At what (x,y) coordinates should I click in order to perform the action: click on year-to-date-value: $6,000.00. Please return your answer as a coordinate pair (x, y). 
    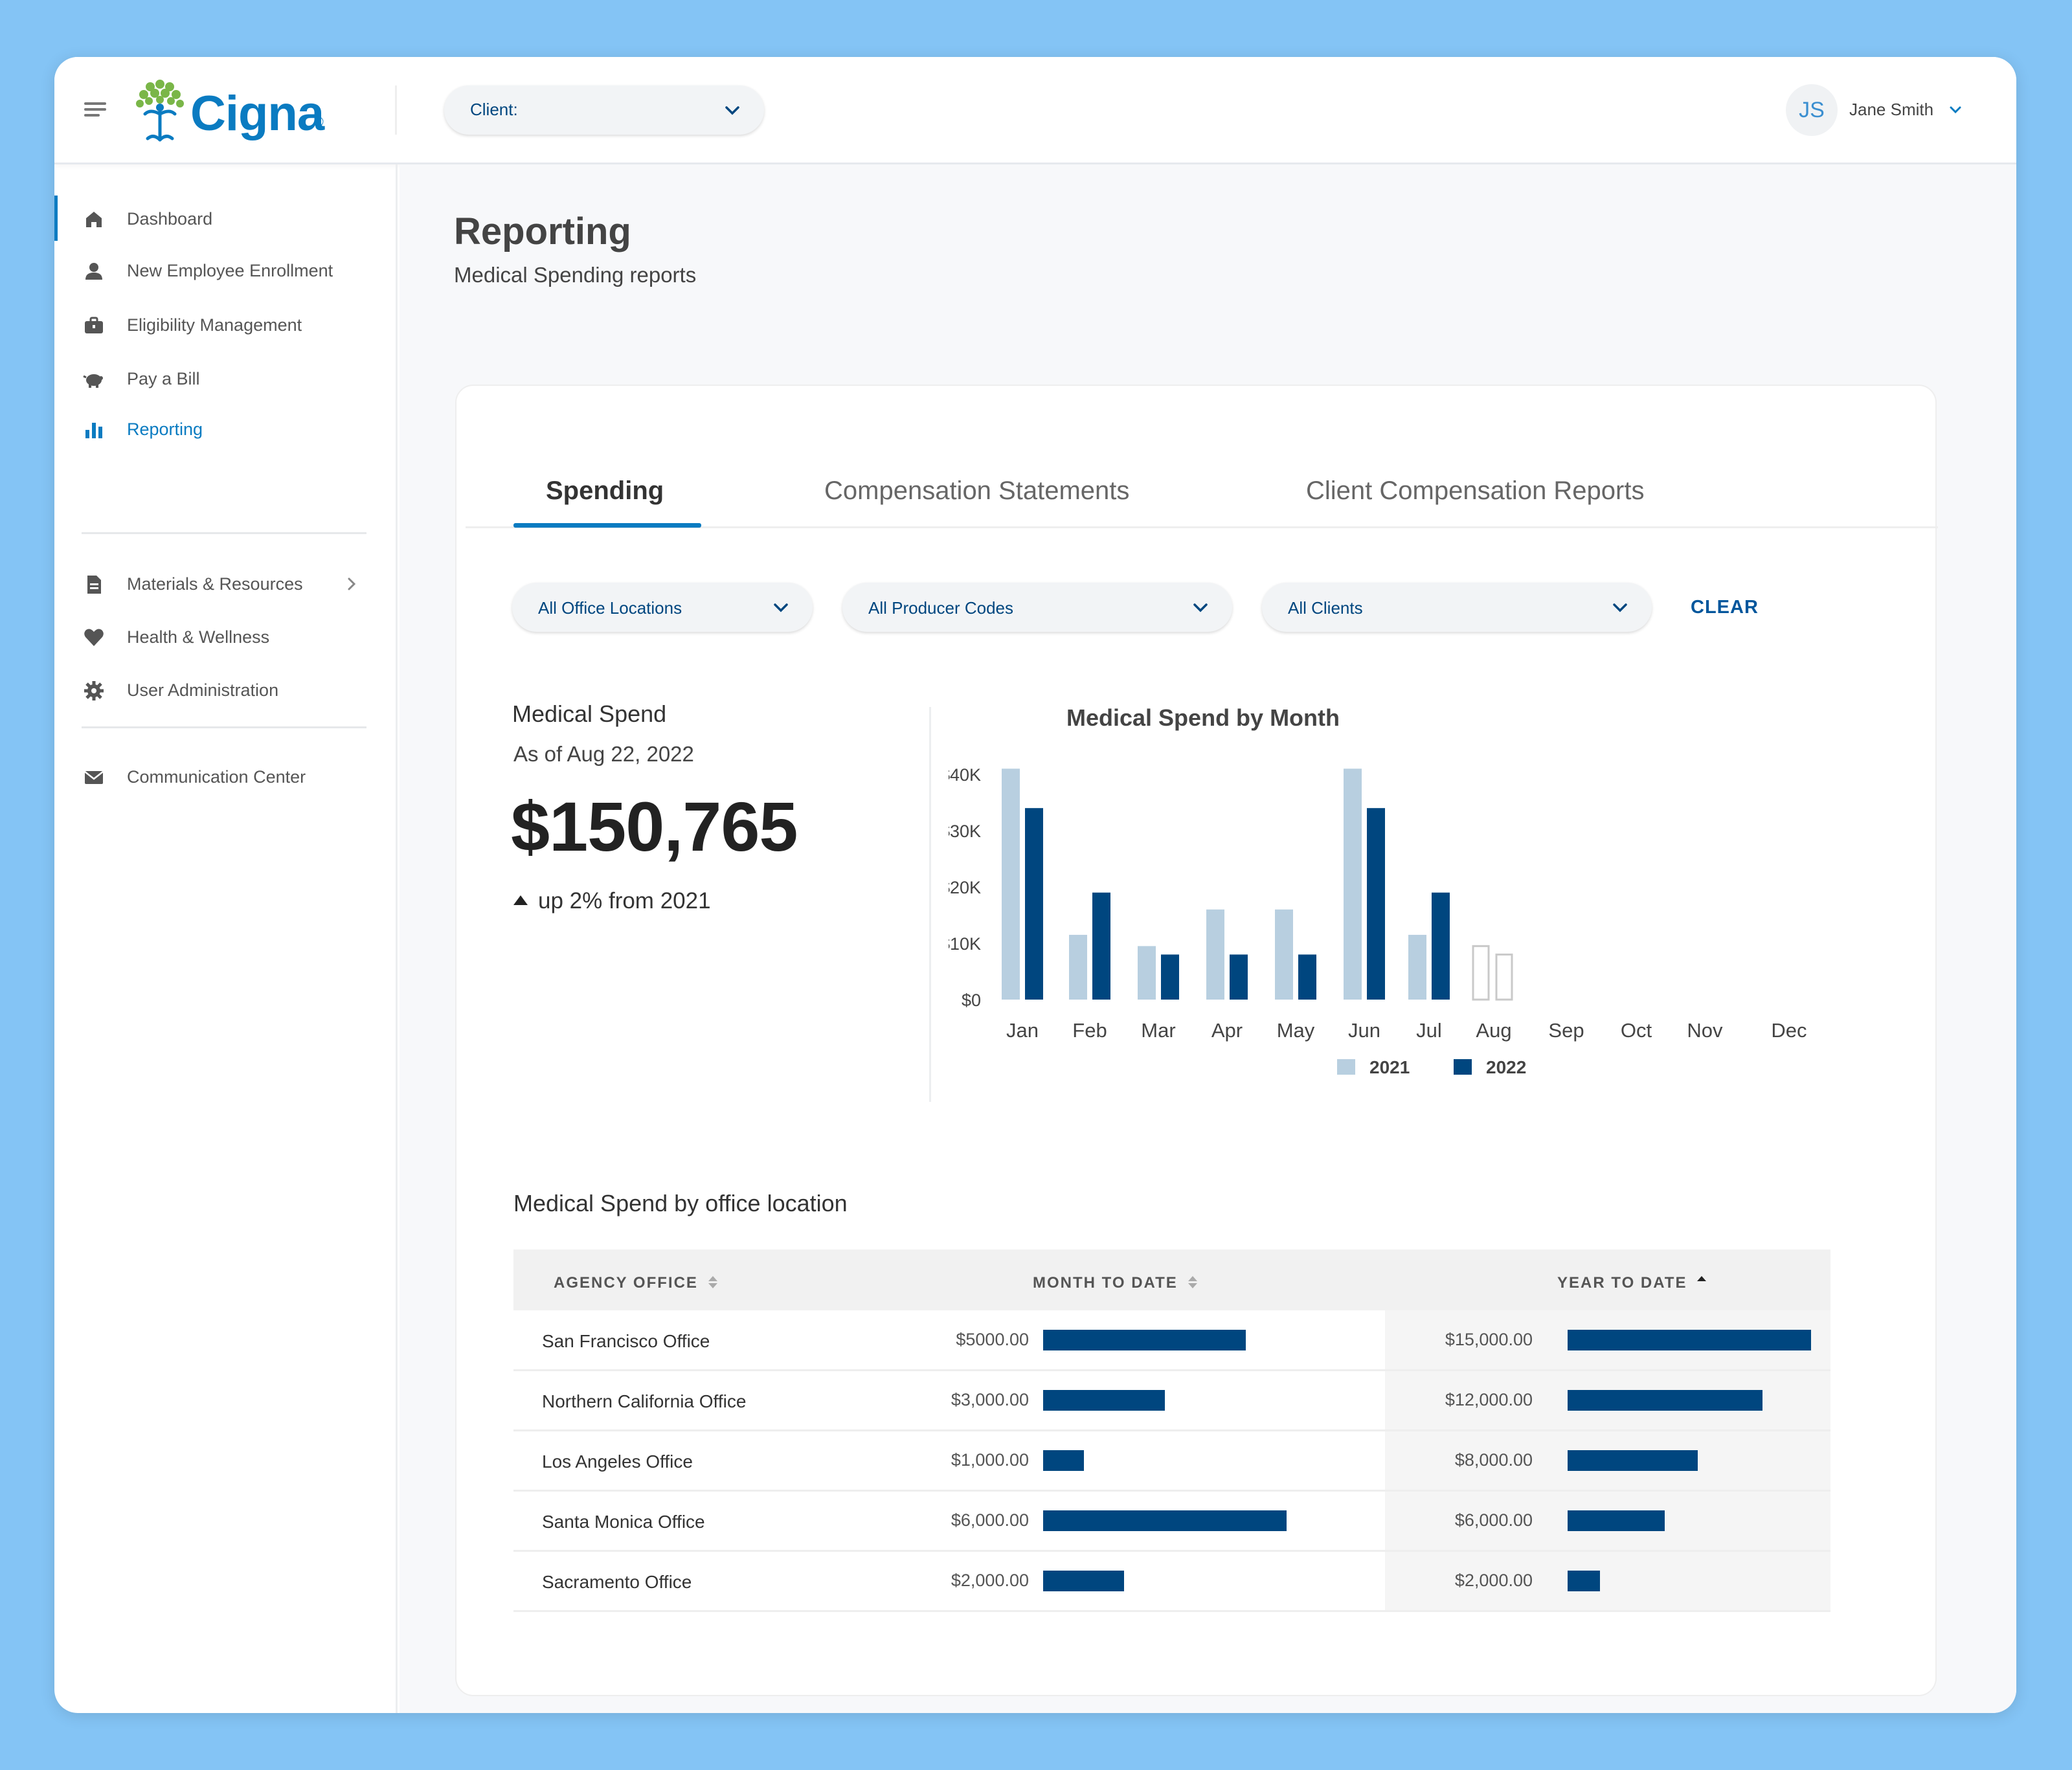
    Looking at the image, I should click on (1493, 1520).